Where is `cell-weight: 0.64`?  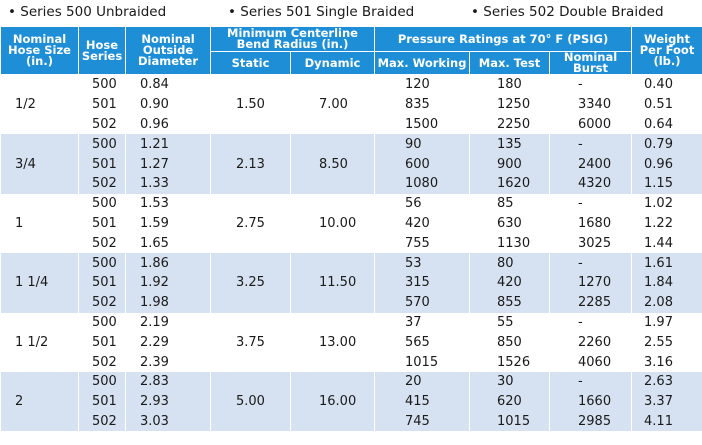
cell-weight: 0.64 is located at coordinates (666, 124).